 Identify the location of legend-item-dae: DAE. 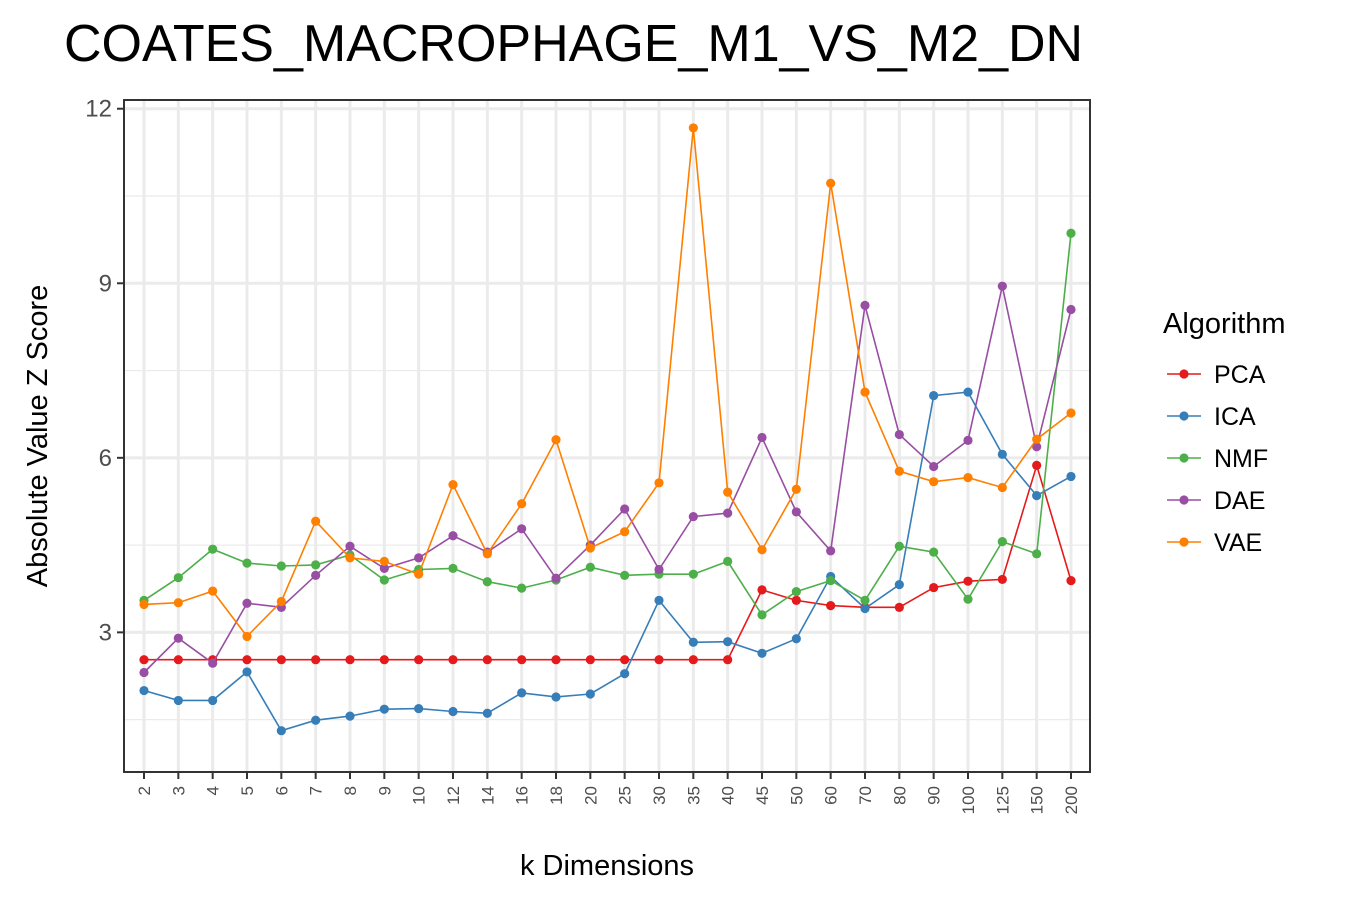
(1216, 501).